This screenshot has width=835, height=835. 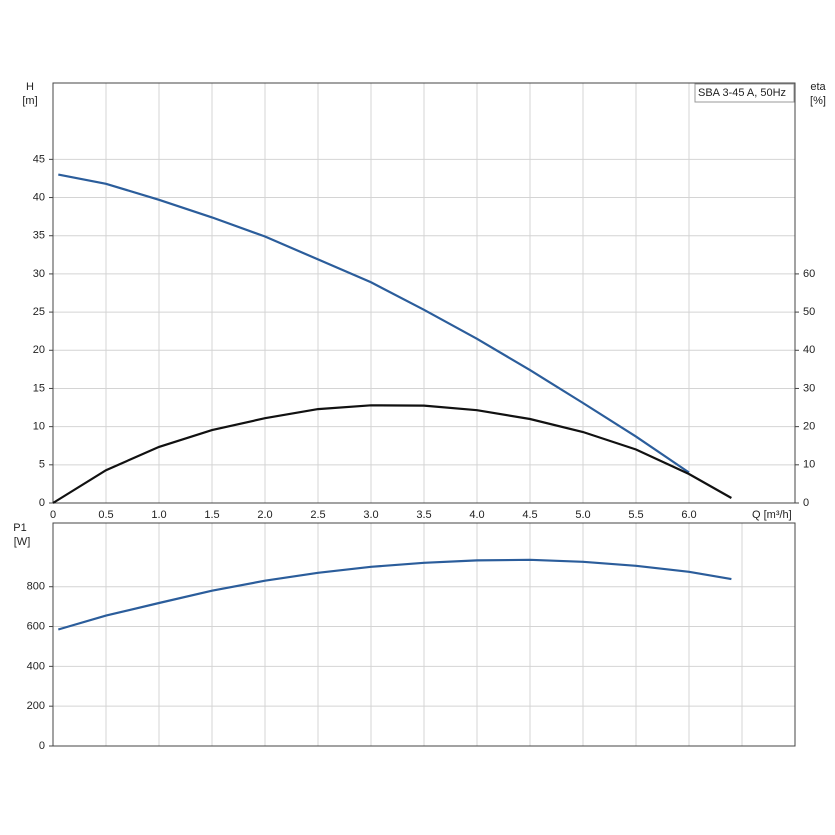 I want to click on x-tick-label: 4.5, so click(x=529, y=515).